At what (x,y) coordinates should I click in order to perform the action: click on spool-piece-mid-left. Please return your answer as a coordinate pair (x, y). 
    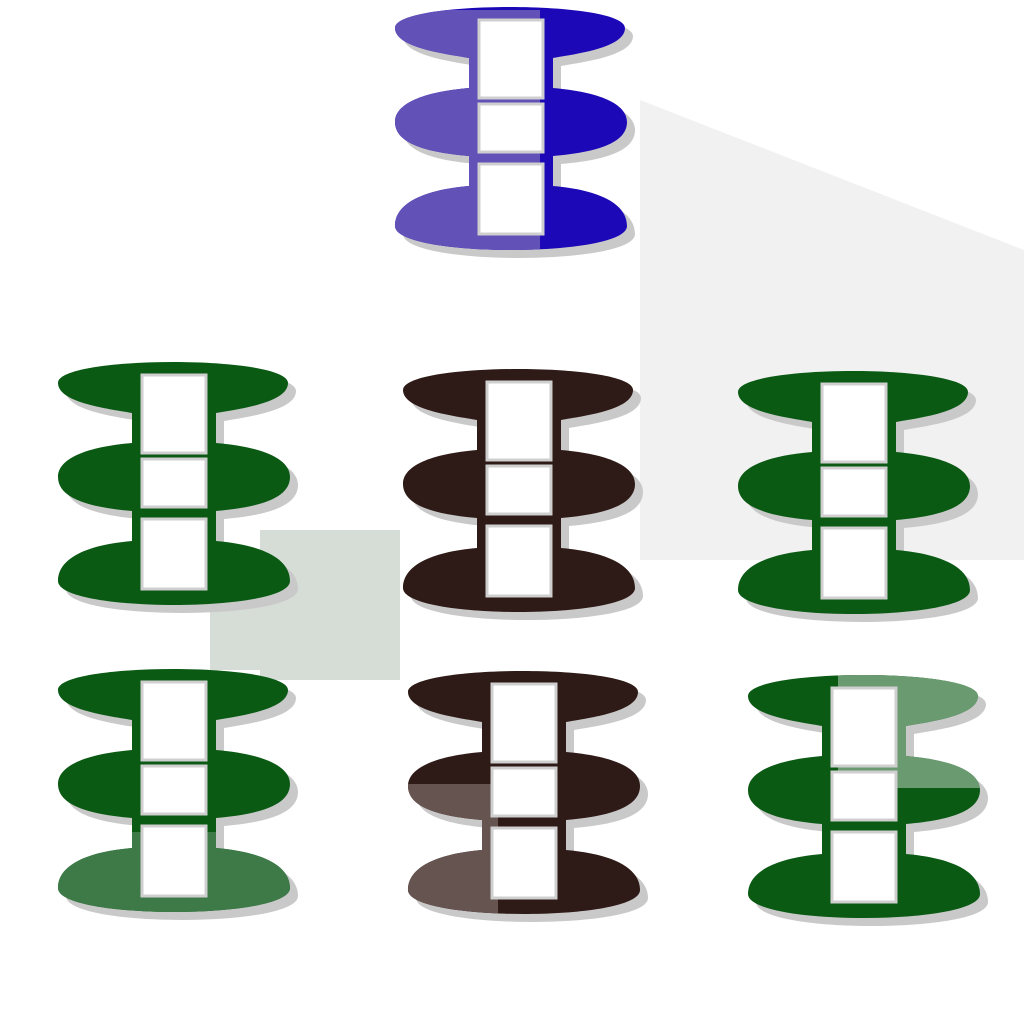
    Looking at the image, I should click on (173, 495).